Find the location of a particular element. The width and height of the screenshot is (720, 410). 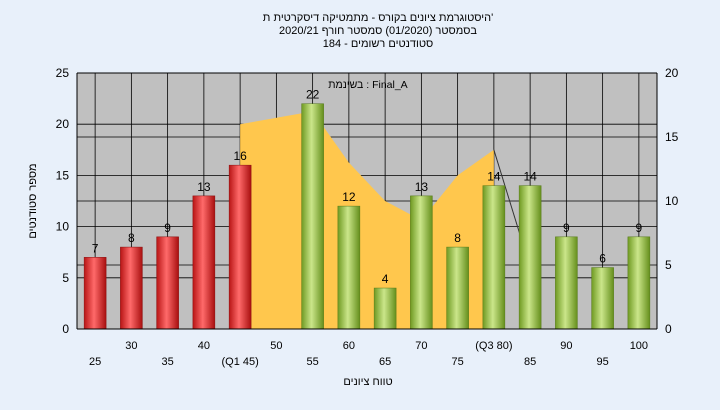

y-axis-label: מספר סטודנטים is located at coordinates (33, 200).